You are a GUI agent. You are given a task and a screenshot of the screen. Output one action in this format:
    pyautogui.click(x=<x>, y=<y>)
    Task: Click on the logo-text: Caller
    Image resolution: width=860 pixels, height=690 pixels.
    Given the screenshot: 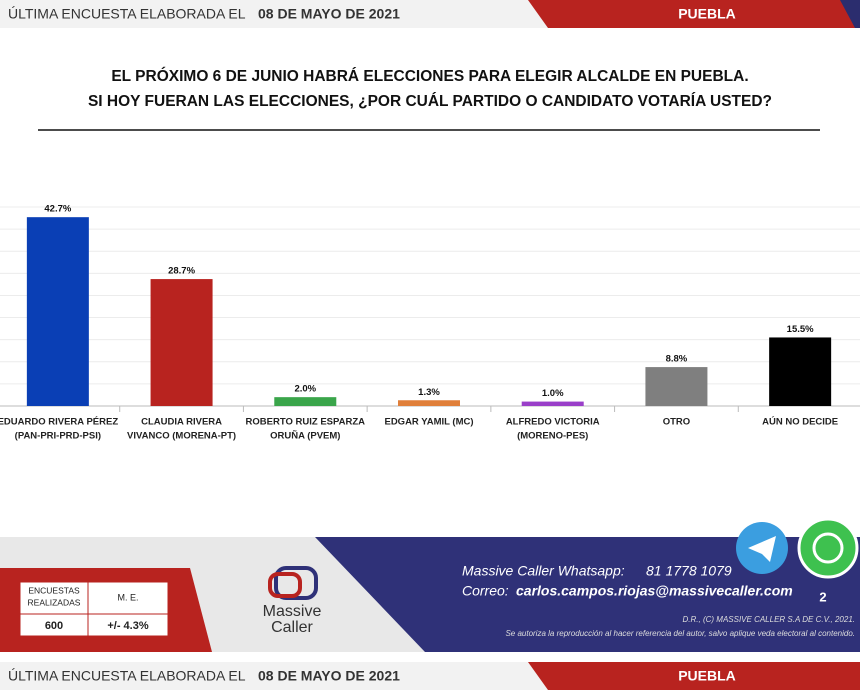 What is the action you would take?
    pyautogui.click(x=292, y=627)
    